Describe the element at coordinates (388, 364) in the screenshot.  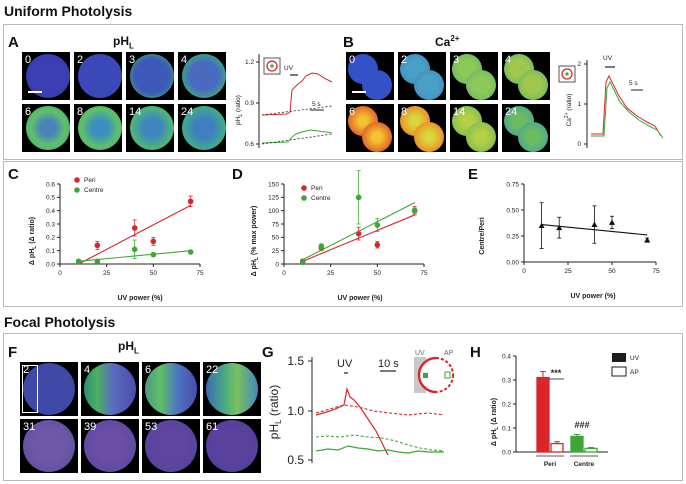
I see `panel-g-scale-label: 10 s` at that location.